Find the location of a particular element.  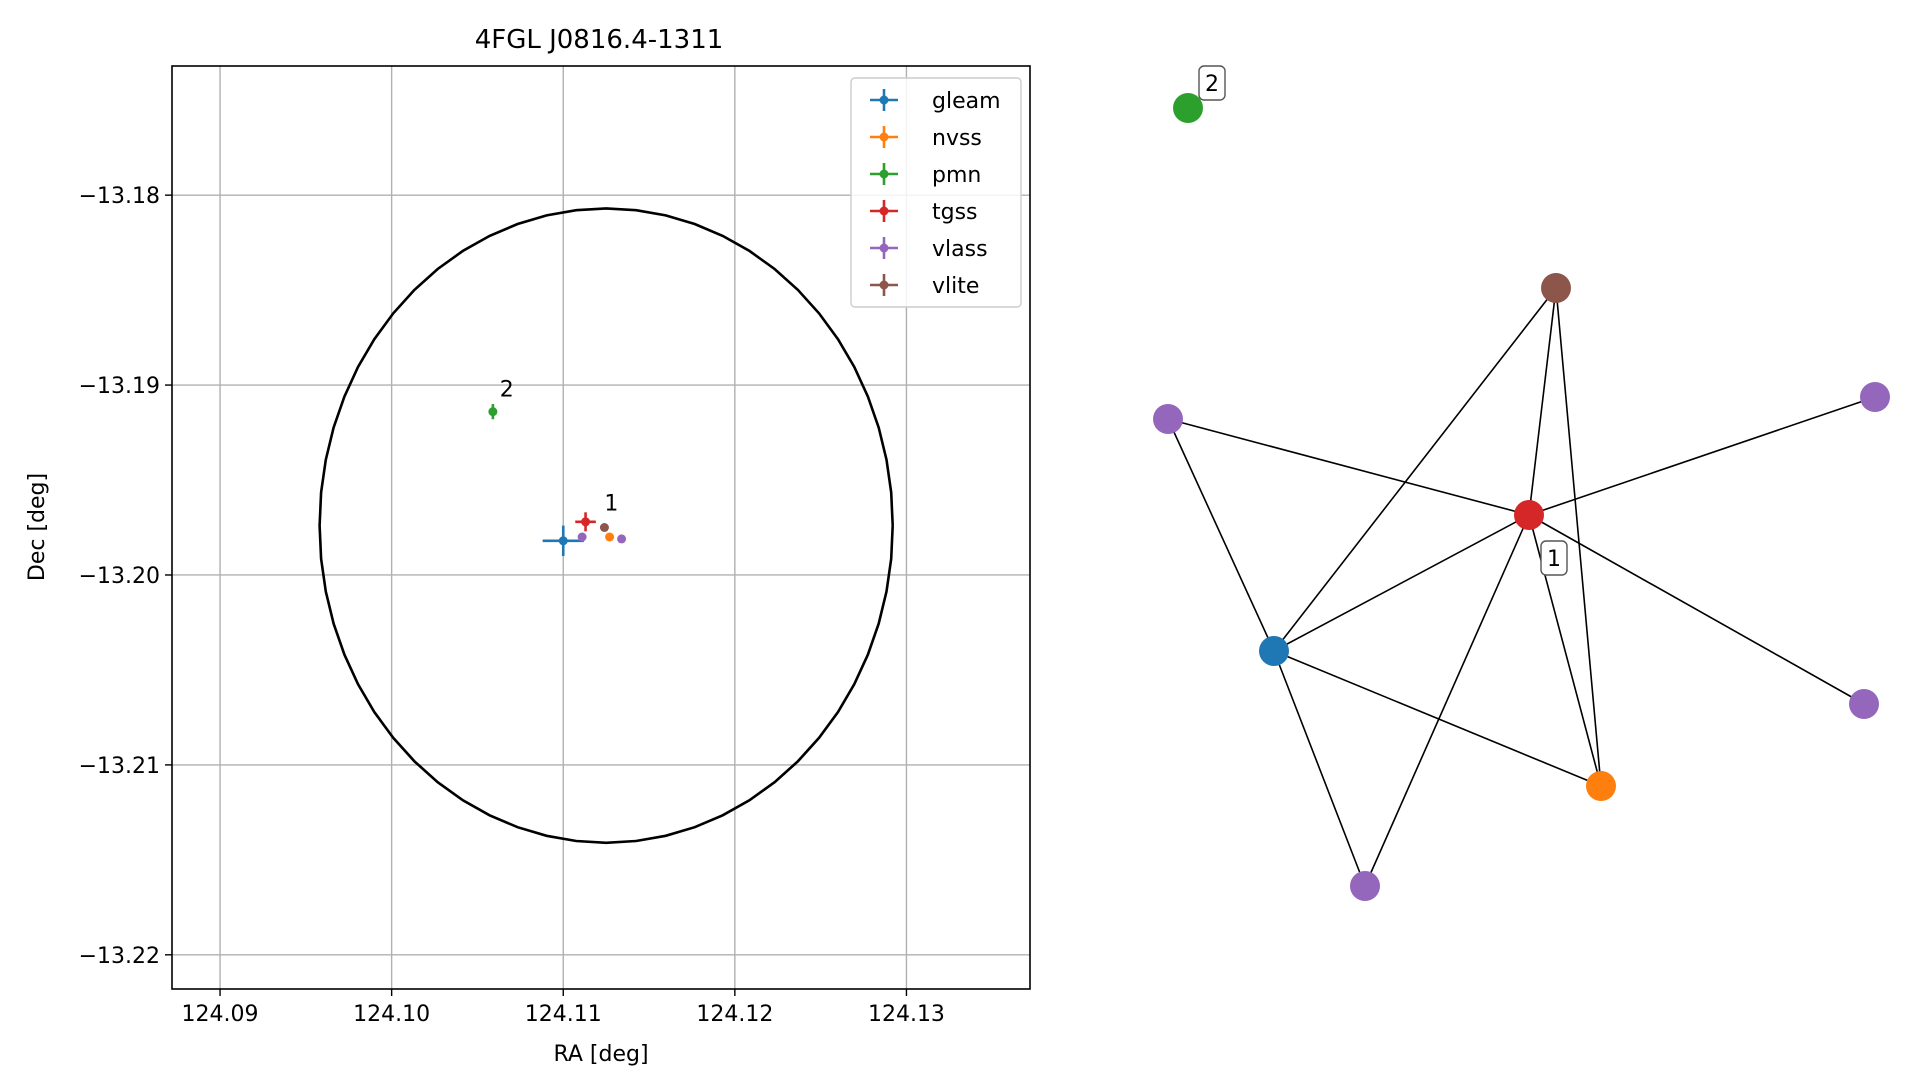

legend-entry-tgss: tgss is located at coordinates (924, 212).